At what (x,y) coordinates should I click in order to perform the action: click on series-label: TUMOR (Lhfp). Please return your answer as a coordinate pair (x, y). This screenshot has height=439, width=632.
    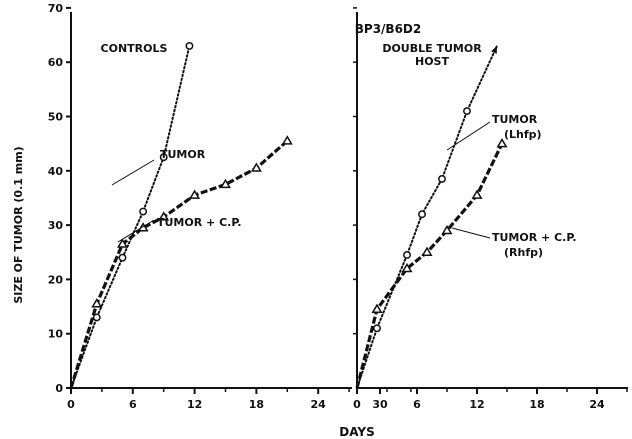
    Looking at the image, I should click on (517, 127).